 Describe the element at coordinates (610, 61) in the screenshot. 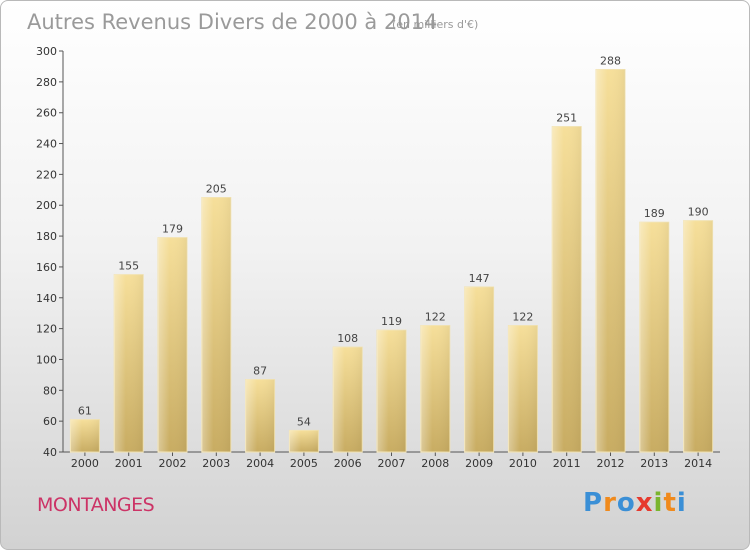

I see `value-label: 288` at that location.